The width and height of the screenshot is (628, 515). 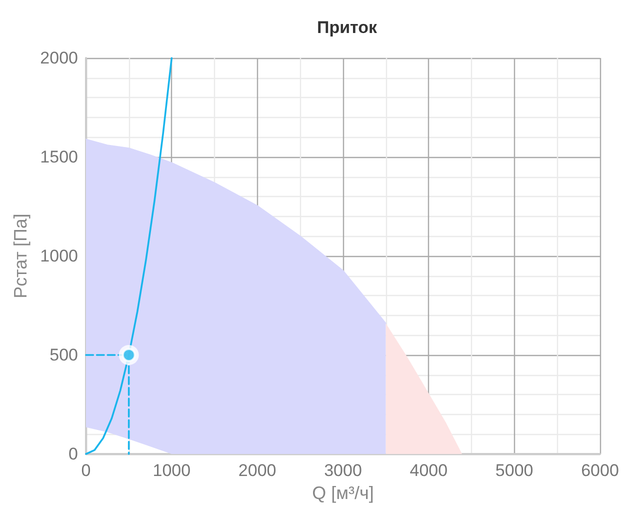 What do you see at coordinates (347, 27) in the screenshot?
I see `chart-title: Приток` at bounding box center [347, 27].